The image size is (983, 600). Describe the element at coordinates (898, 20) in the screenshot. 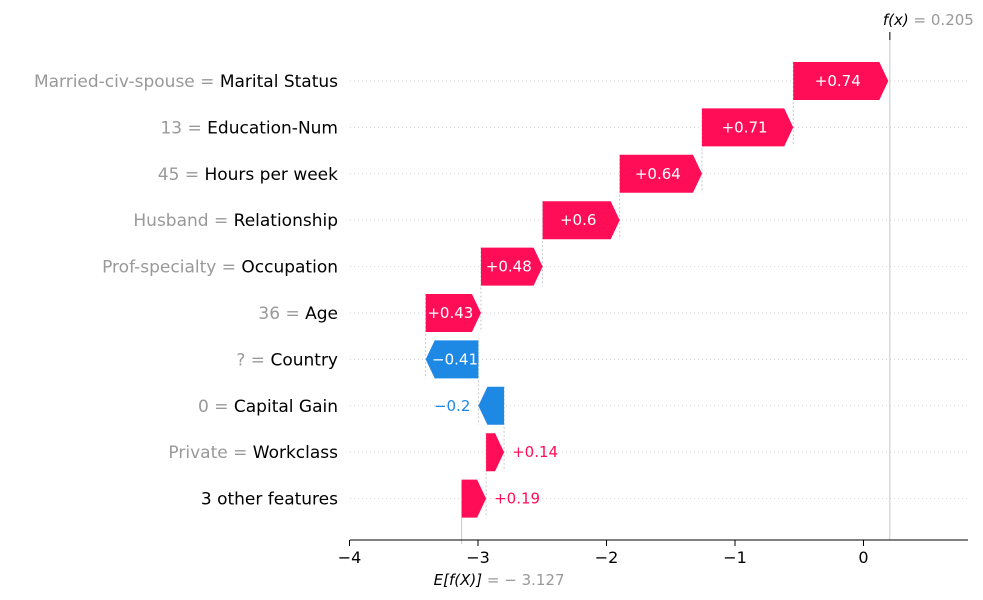

I see `fx-label-prefix: f(x)` at that location.